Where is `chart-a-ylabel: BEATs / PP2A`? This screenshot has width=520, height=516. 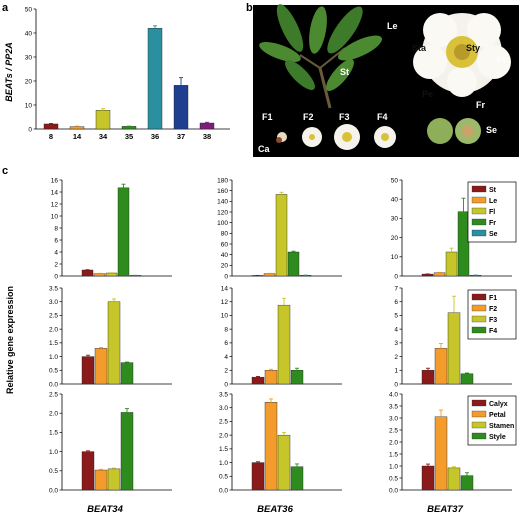
chart-a-ylabel: BEATs / PP2A is located at coordinates (9, 72).